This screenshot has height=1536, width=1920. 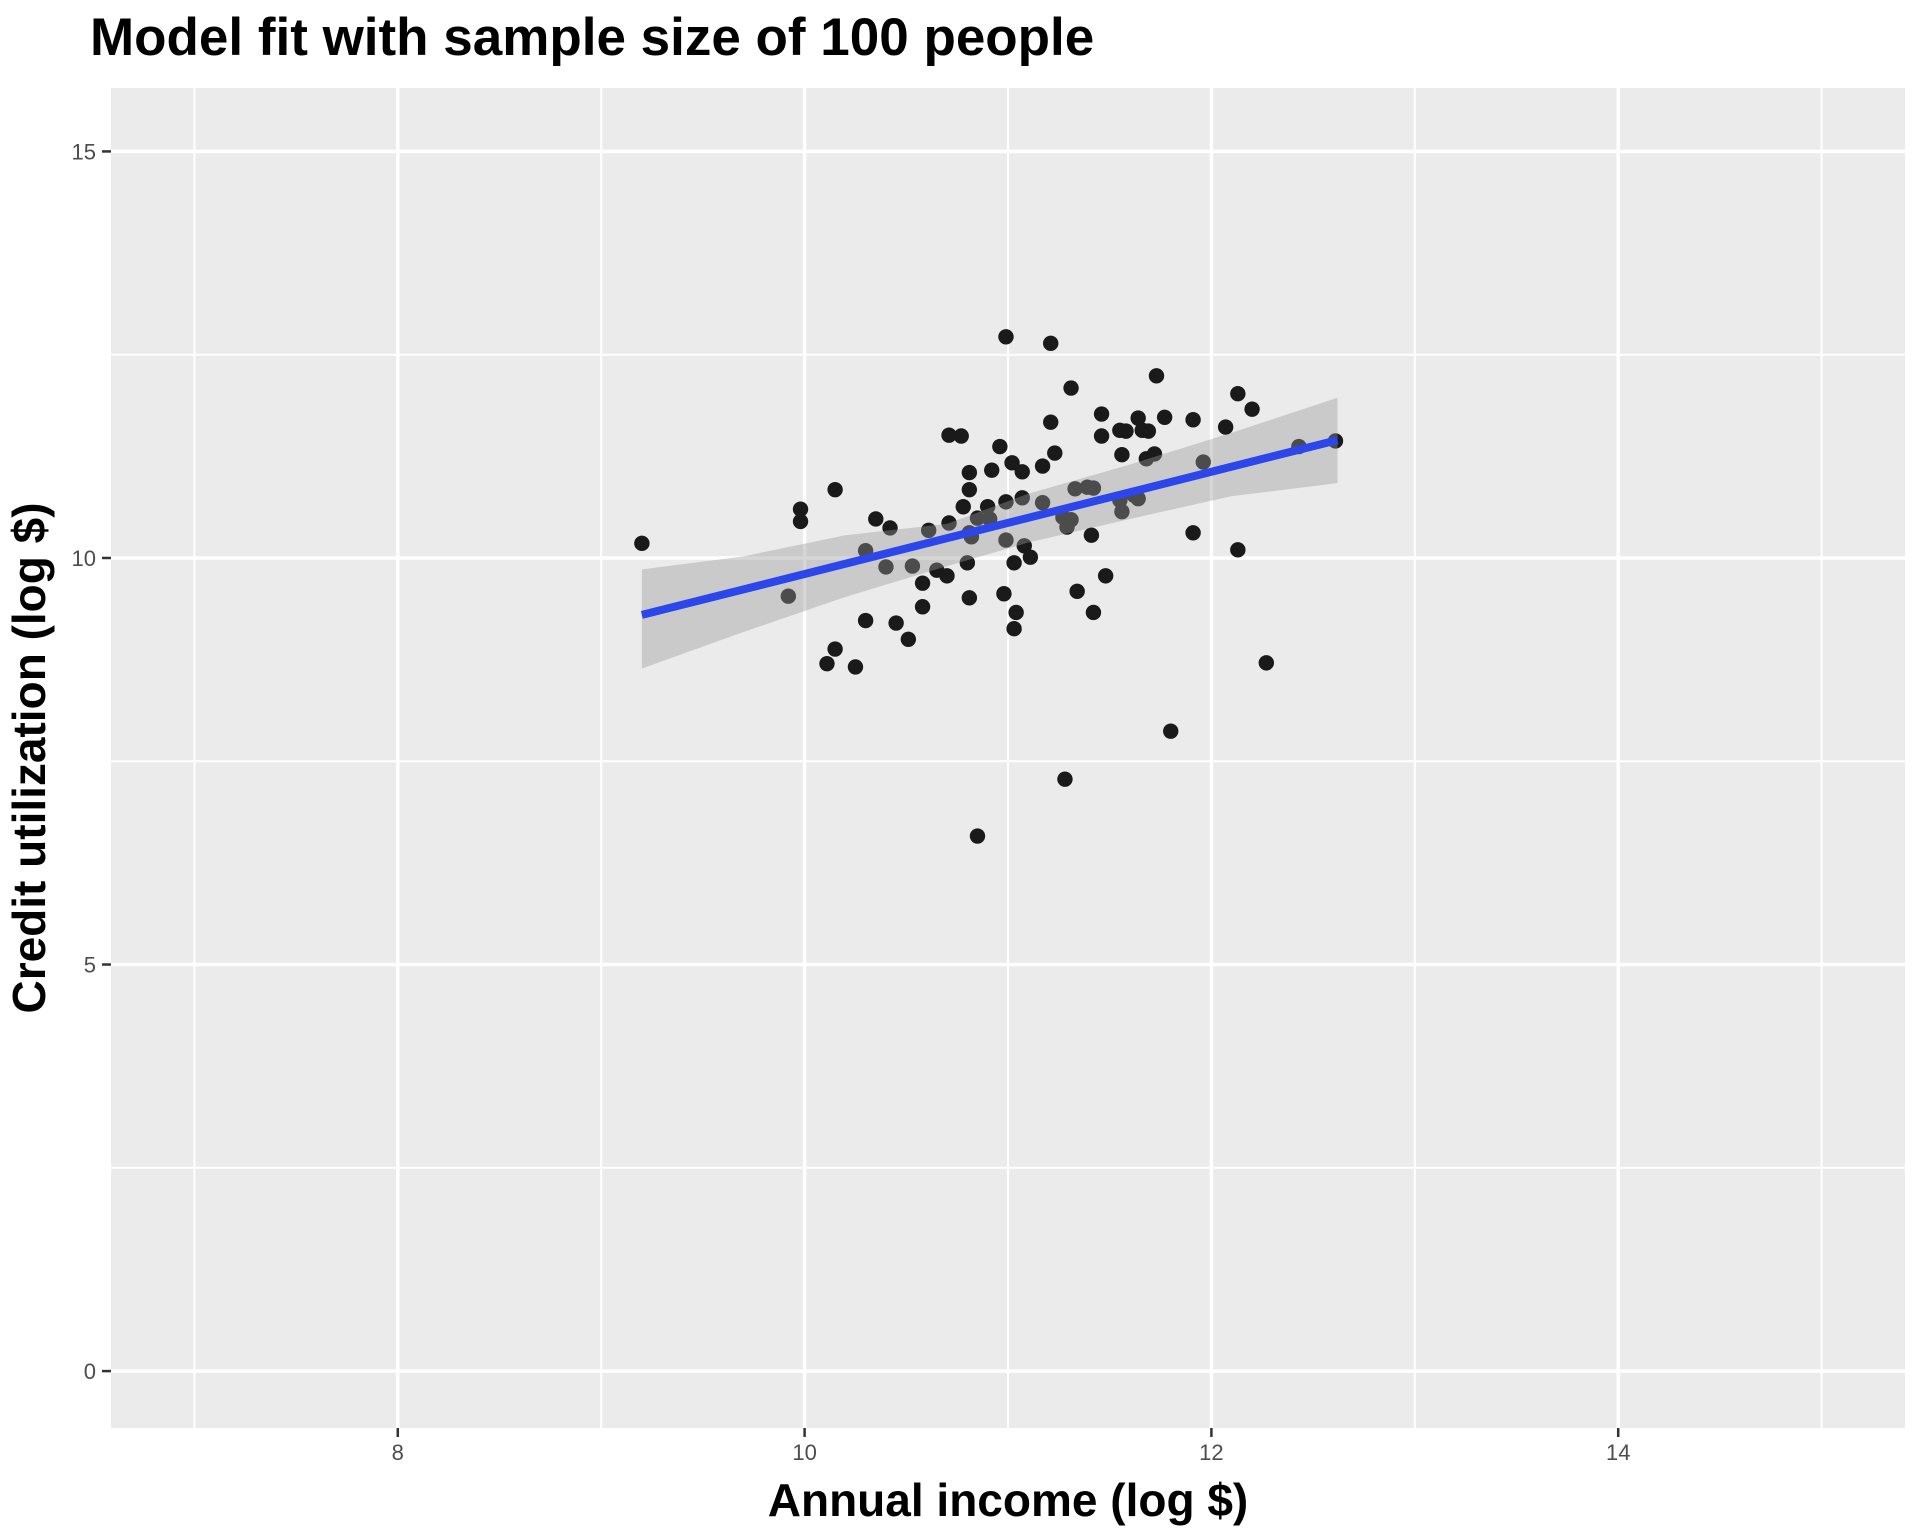 What do you see at coordinates (90, 965) in the screenshot?
I see `y-tick-label: 5` at bounding box center [90, 965].